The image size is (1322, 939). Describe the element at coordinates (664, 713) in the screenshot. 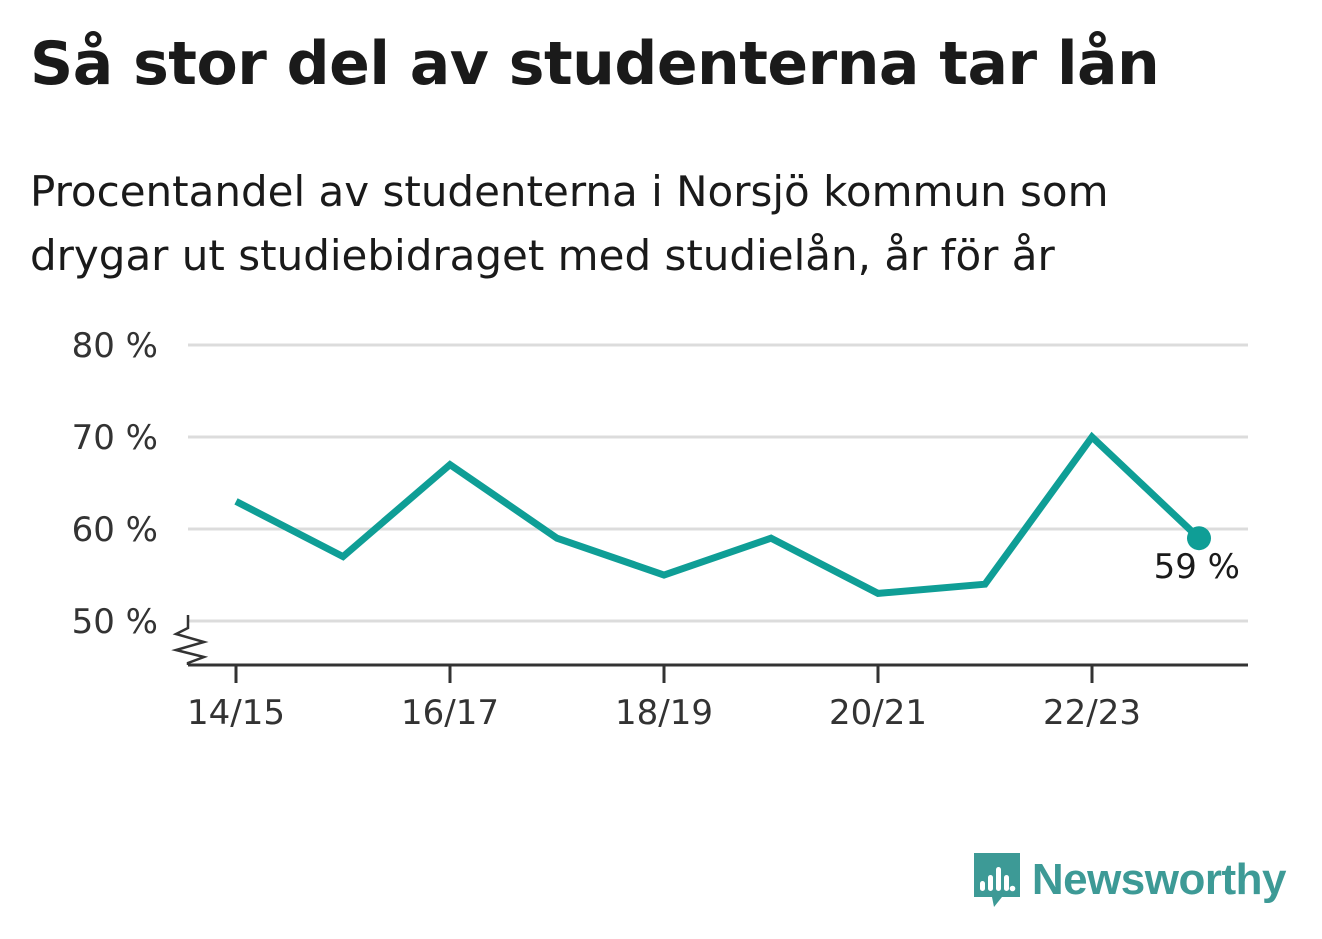

I see `x-tick-label: 18/19` at that location.